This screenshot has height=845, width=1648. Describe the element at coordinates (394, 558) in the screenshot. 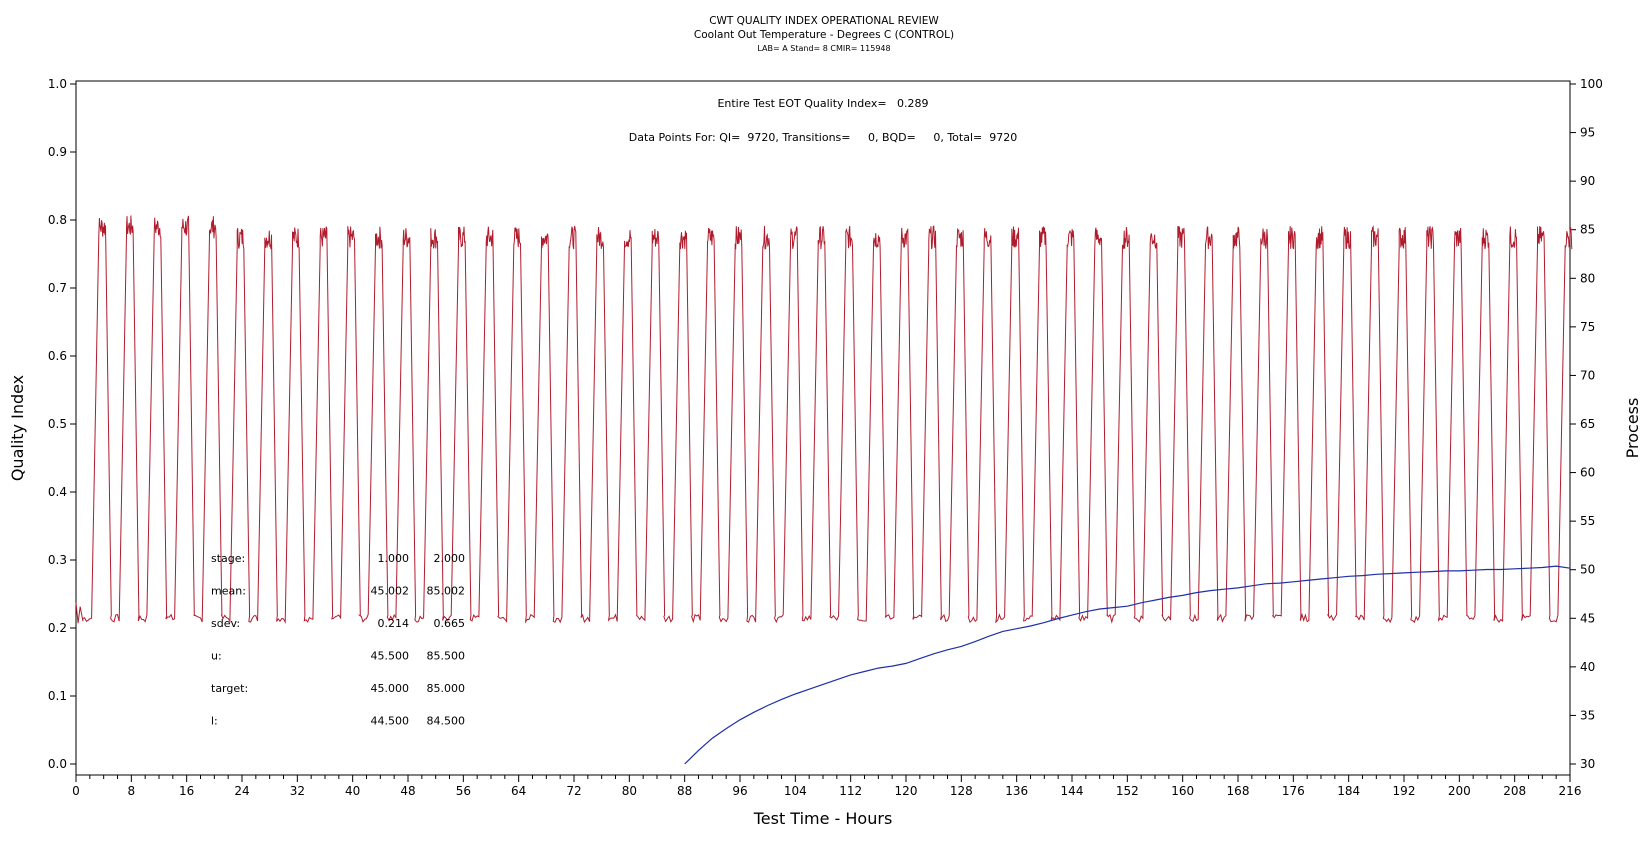

I see `stats-stage1-value: 1.000` at that location.